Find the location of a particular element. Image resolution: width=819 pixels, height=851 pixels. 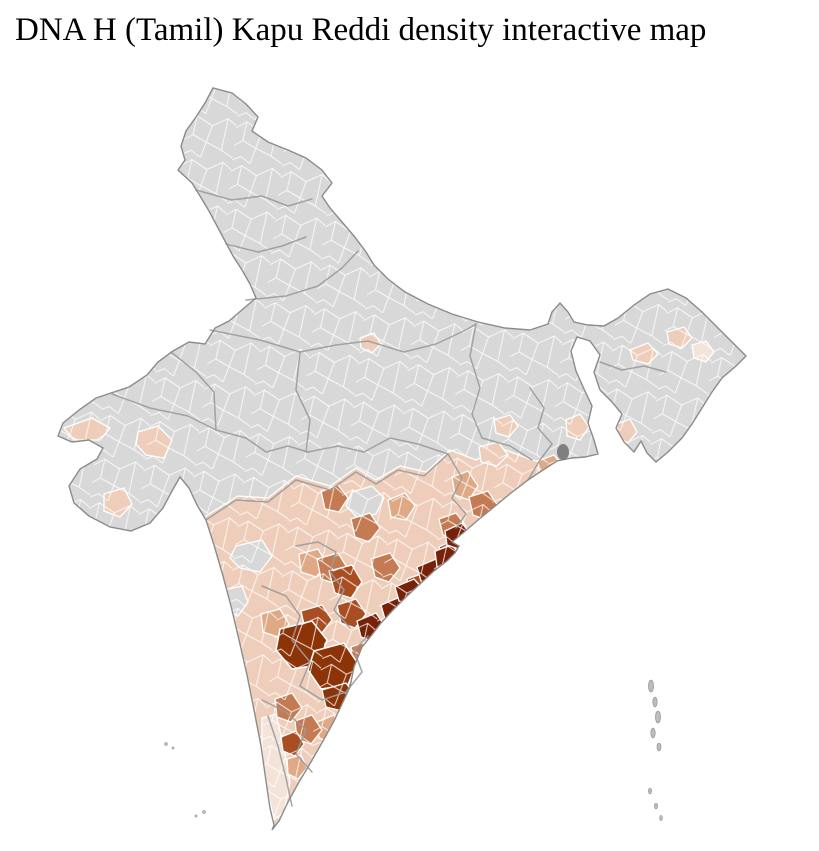

lakshadweep-islands is located at coordinates (185, 780).